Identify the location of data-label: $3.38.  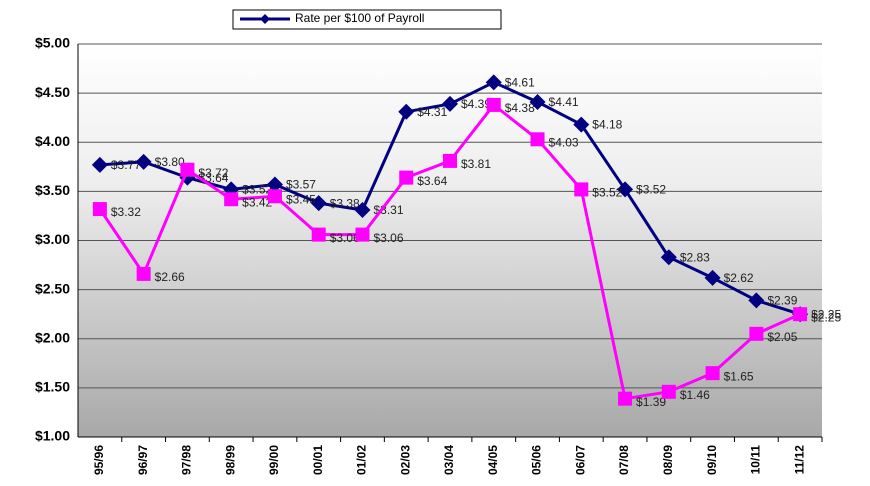
(345, 203).